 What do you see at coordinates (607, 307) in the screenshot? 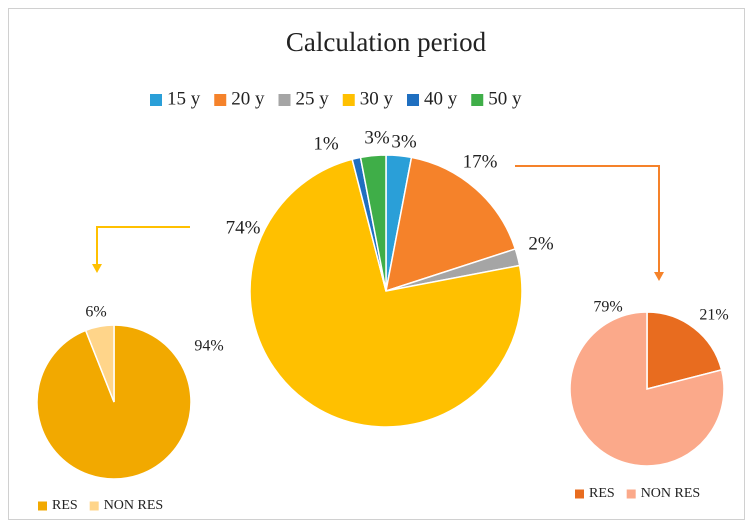
I see `data-label: 79%` at bounding box center [607, 307].